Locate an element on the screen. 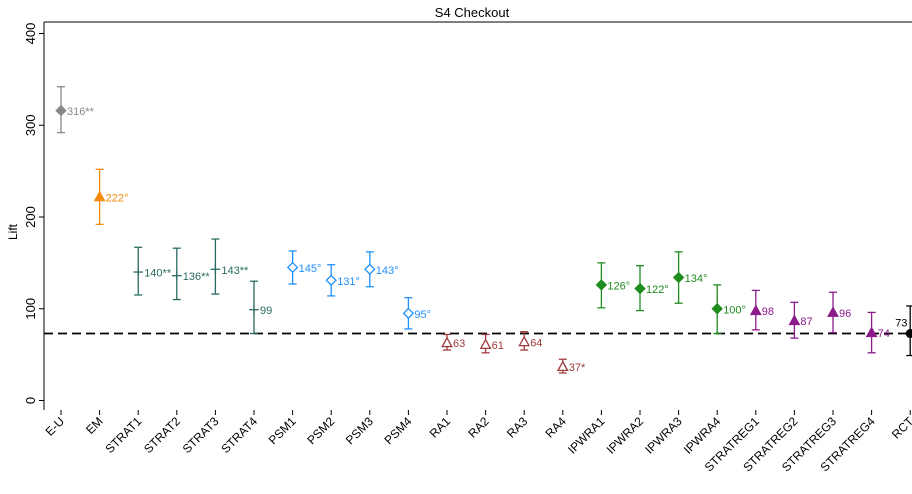 This screenshot has height=494, width=912. point-group: 143° is located at coordinates (381, 269).